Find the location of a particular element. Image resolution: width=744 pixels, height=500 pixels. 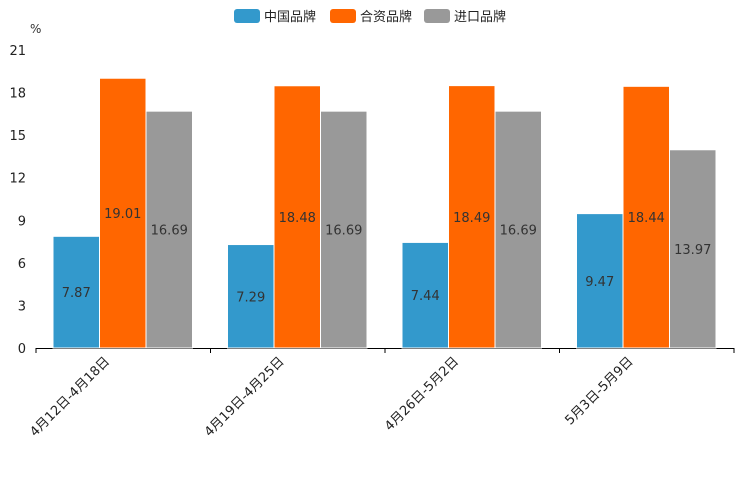

y-tick-label: 6 is located at coordinates (22, 264).